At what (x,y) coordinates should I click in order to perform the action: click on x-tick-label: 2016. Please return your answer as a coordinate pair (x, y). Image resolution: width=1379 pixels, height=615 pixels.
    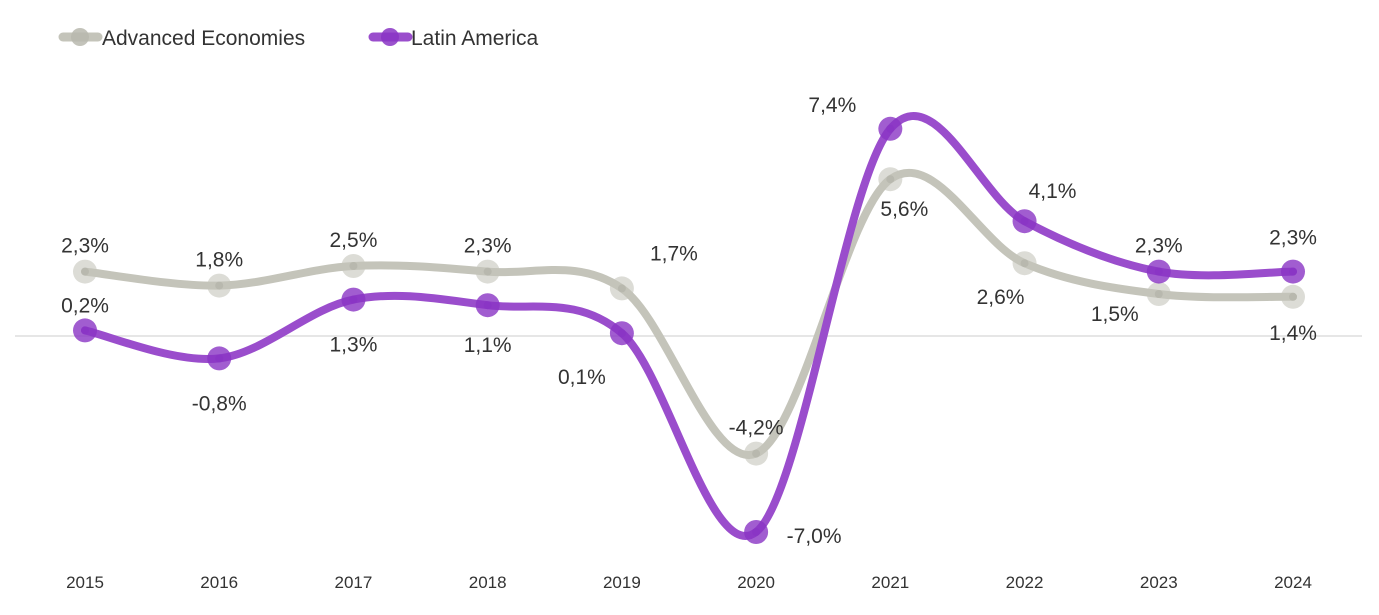
    Looking at the image, I should click on (219, 582).